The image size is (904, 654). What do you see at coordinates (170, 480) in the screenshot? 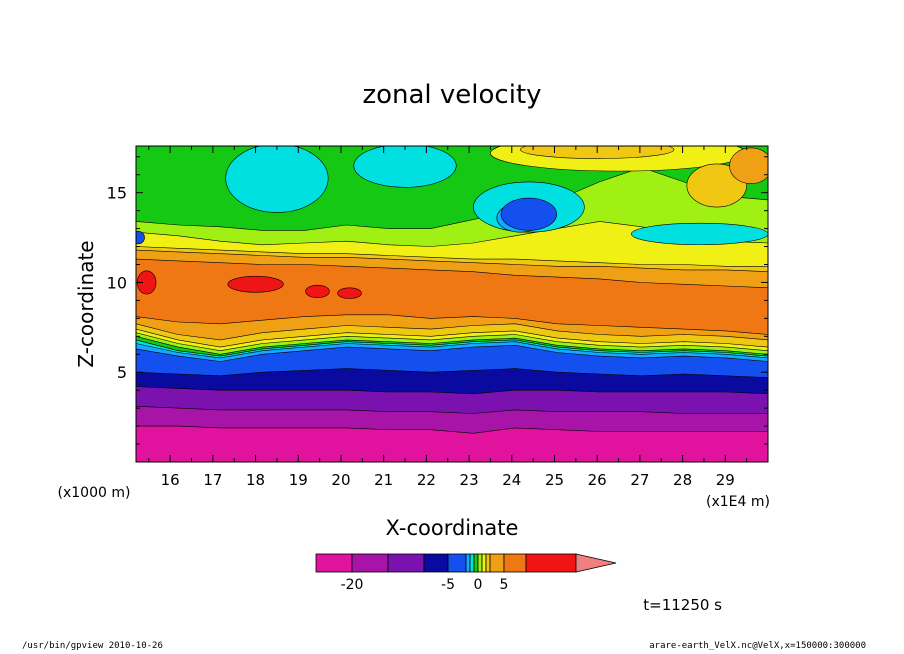
I see `x-tick-label: 16` at bounding box center [170, 480].